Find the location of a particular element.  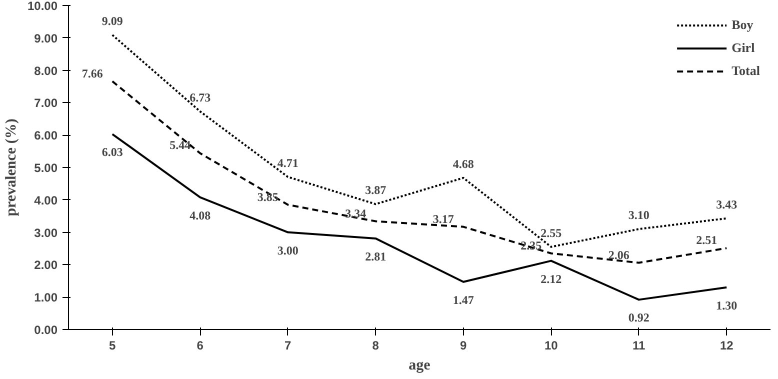

x-tick-label: 12 is located at coordinates (727, 345).